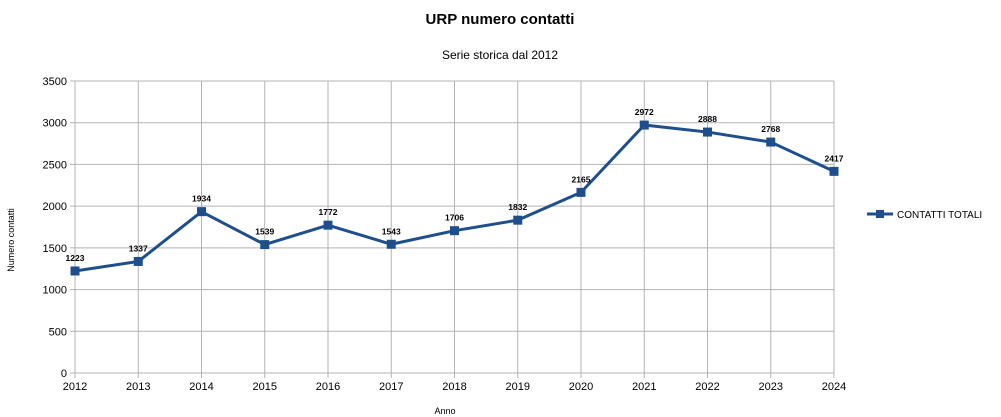 This screenshot has width=1001, height=417. I want to click on data-label: 1706, so click(454, 218).